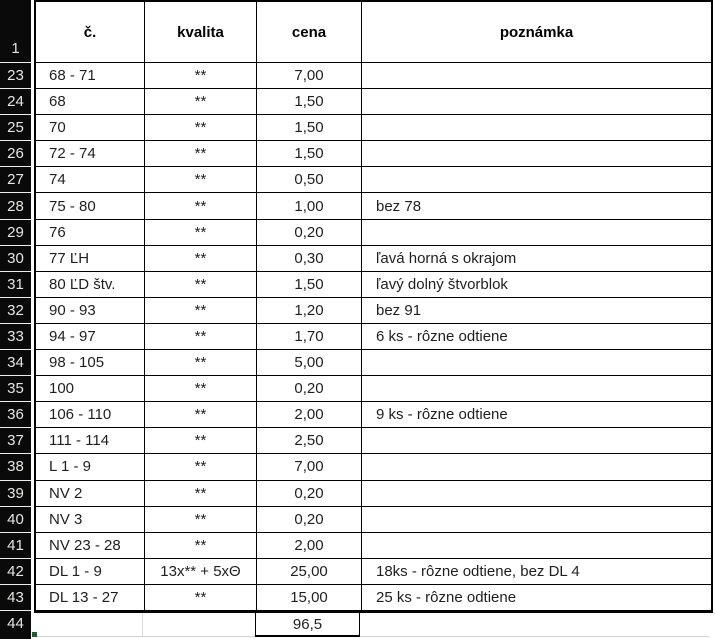 The height and width of the screenshot is (639, 715). What do you see at coordinates (90, 310) in the screenshot?
I see `cell-c-row-32: 90 - 93` at bounding box center [90, 310].